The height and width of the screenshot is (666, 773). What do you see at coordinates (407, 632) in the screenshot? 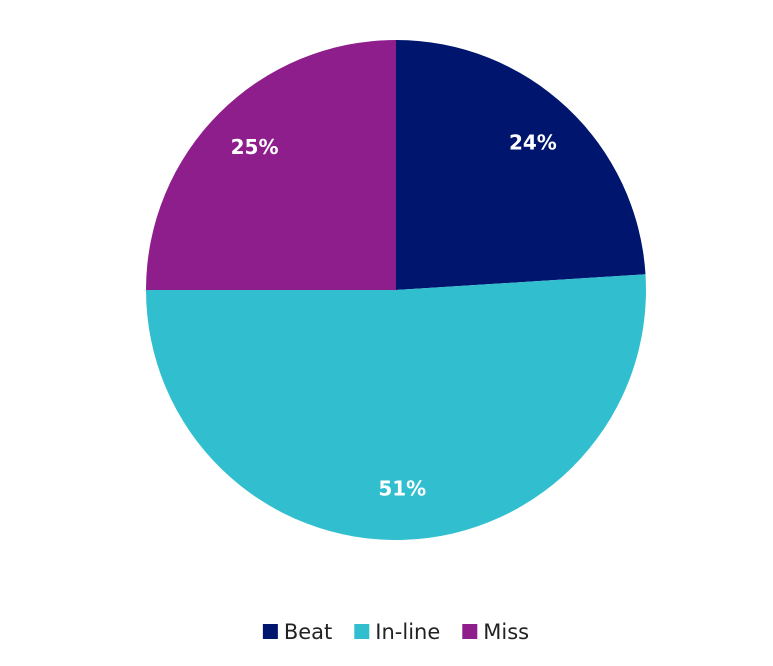
I see `legend-label: In-line` at bounding box center [407, 632].